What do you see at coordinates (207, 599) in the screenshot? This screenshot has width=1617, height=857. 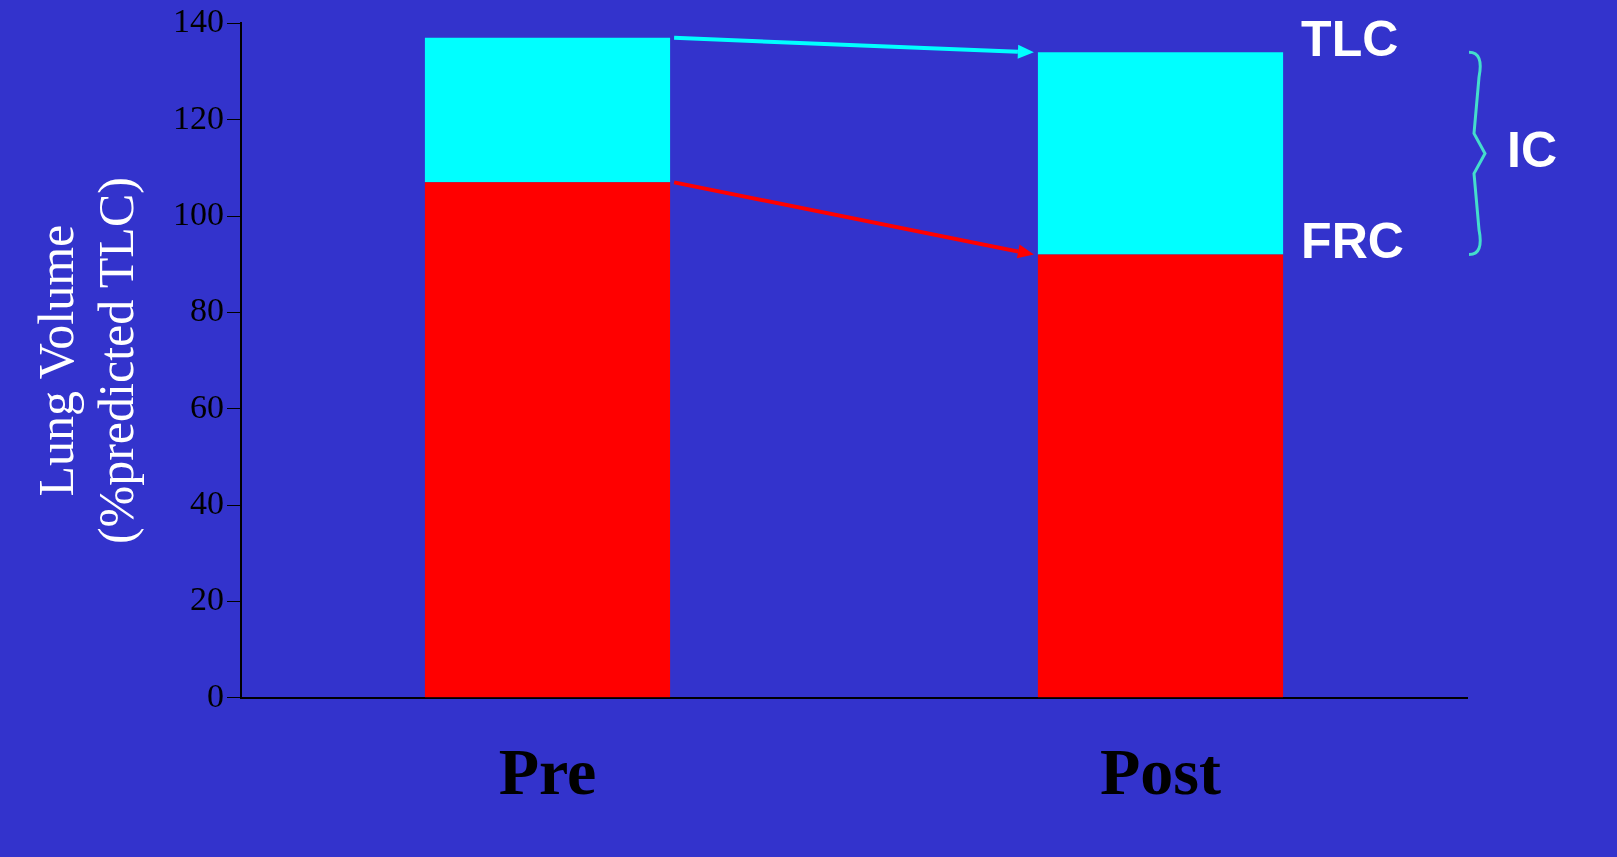 I see `y-tick-label: 20` at bounding box center [207, 599].